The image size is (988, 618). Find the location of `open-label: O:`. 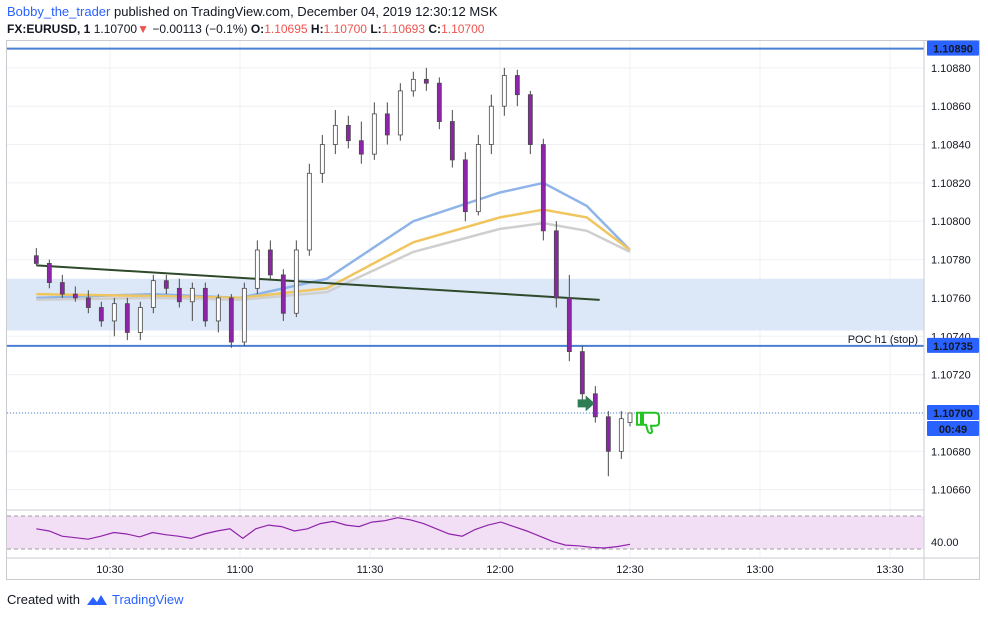

open-label: O: is located at coordinates (257, 29).